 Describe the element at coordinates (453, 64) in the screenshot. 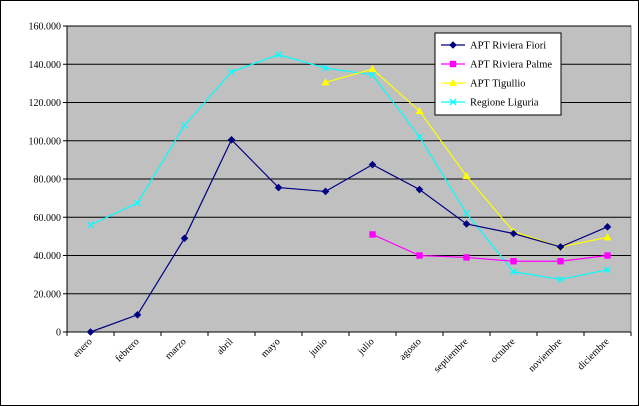

I see `legend-marker-apt-riviera-palme` at that location.